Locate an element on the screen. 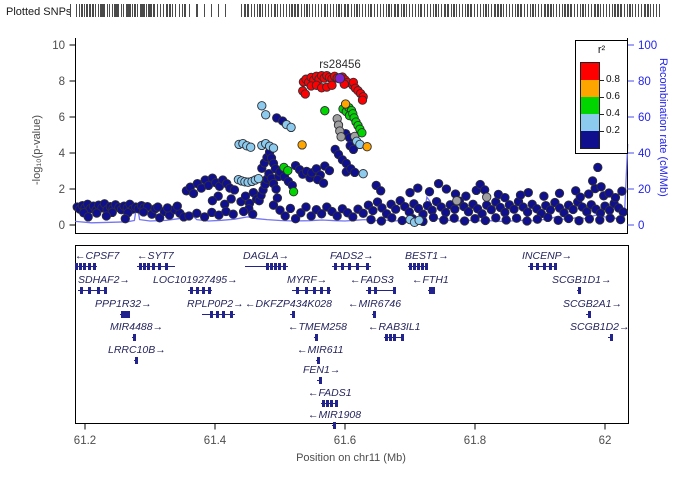 The width and height of the screenshot is (685, 479). x-axis-tick-label: 62 is located at coordinates (605, 441).